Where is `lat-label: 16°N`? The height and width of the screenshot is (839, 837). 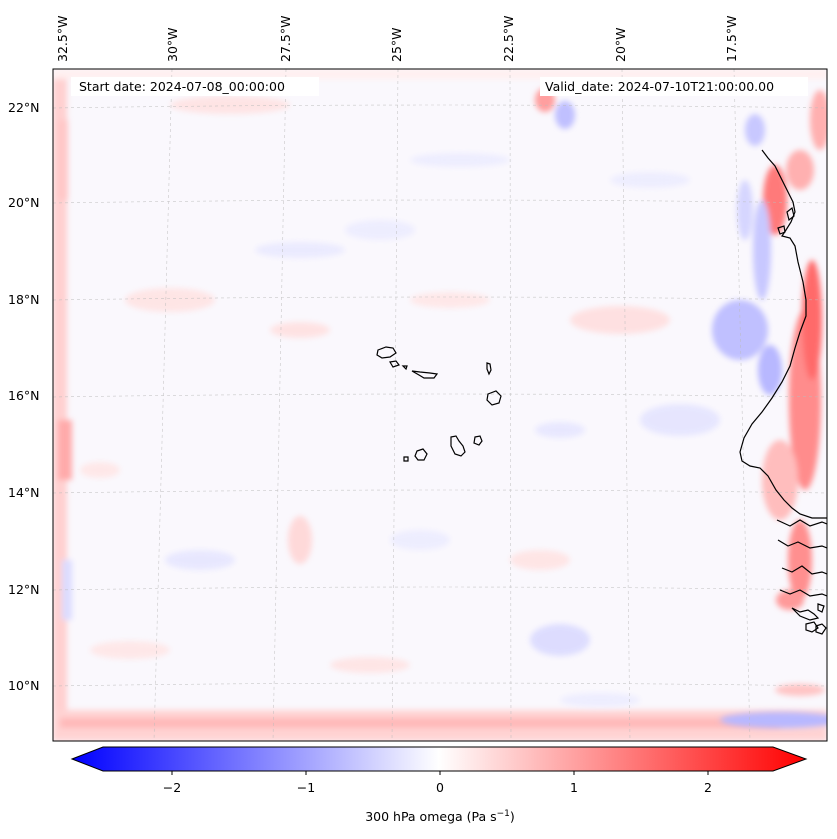
lat-label: 16°N is located at coordinates (24, 395).